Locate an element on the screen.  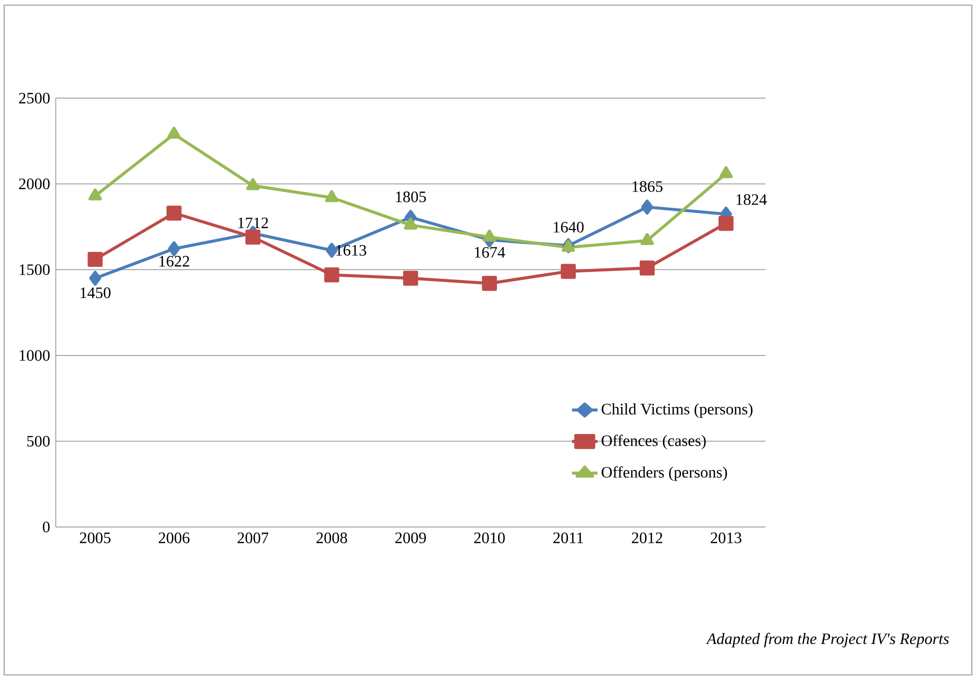
legend-label: Offenders (persons) is located at coordinates (664, 473).